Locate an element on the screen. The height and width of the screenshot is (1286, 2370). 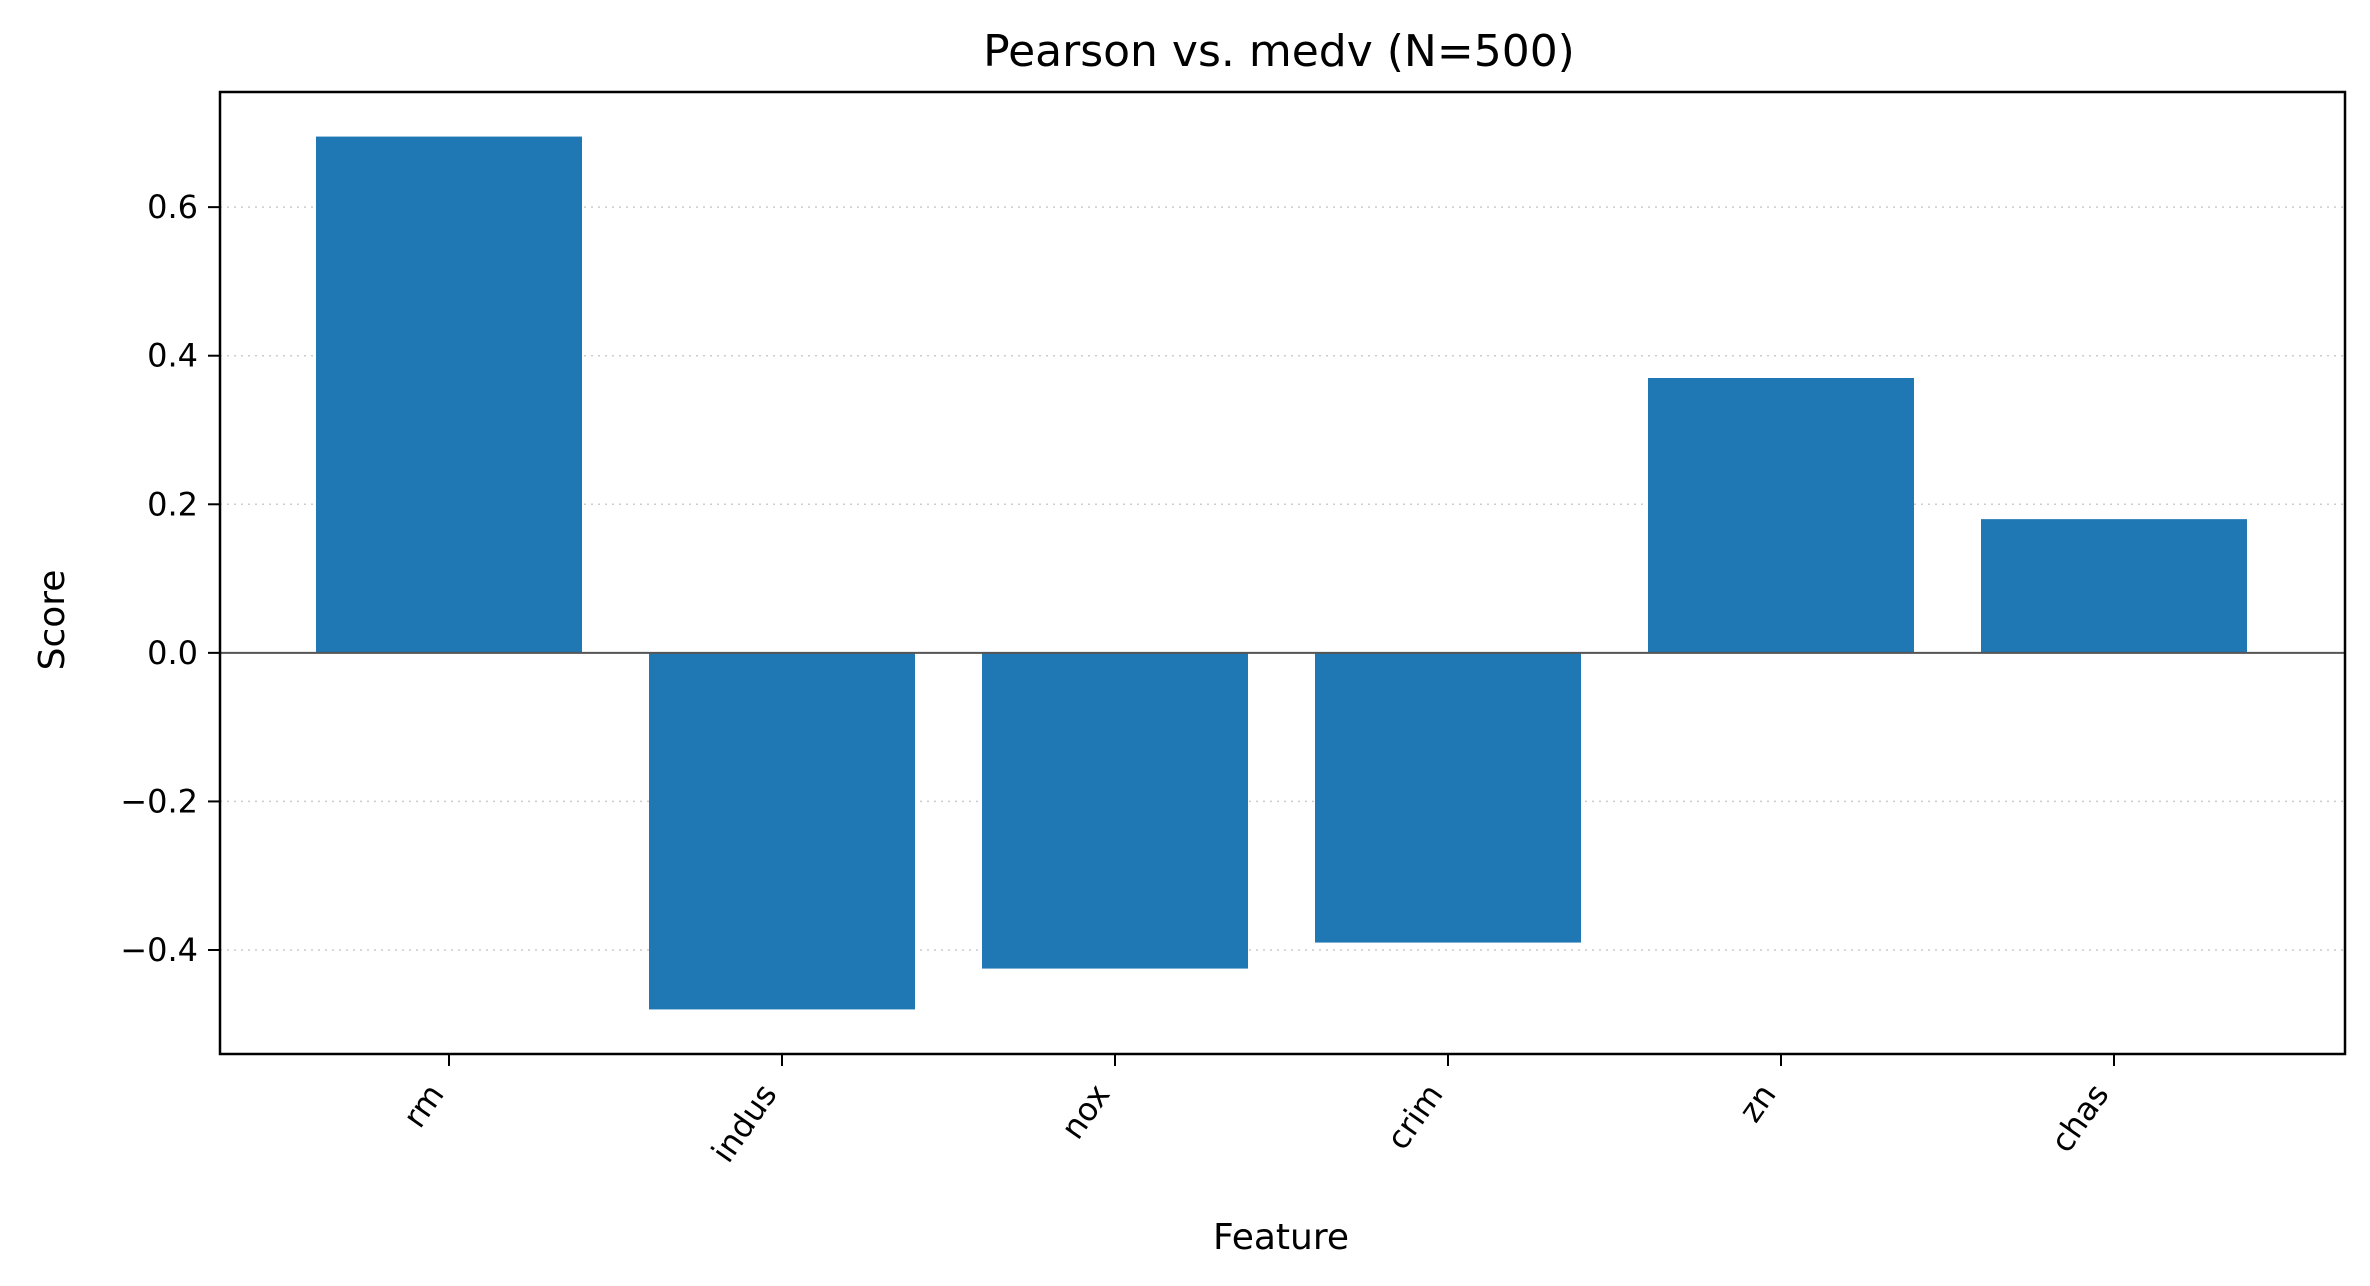
y-axis-ticks: 0.6 0.4 0.2 0.0 −0.2 −0.4 is located at coordinates (170, 578).